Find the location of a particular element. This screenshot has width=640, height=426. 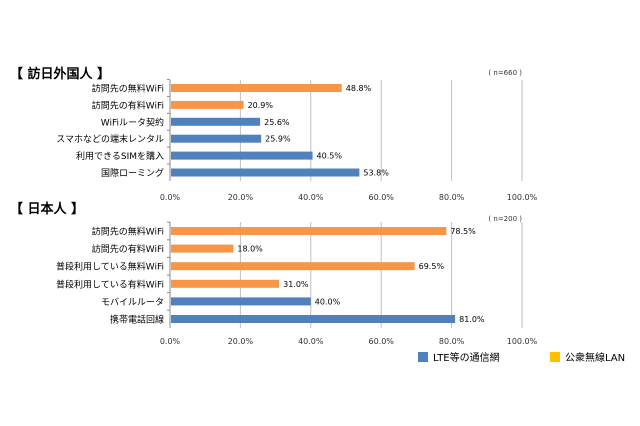

category-label: WiFiルータ契約 is located at coordinates (132, 122).